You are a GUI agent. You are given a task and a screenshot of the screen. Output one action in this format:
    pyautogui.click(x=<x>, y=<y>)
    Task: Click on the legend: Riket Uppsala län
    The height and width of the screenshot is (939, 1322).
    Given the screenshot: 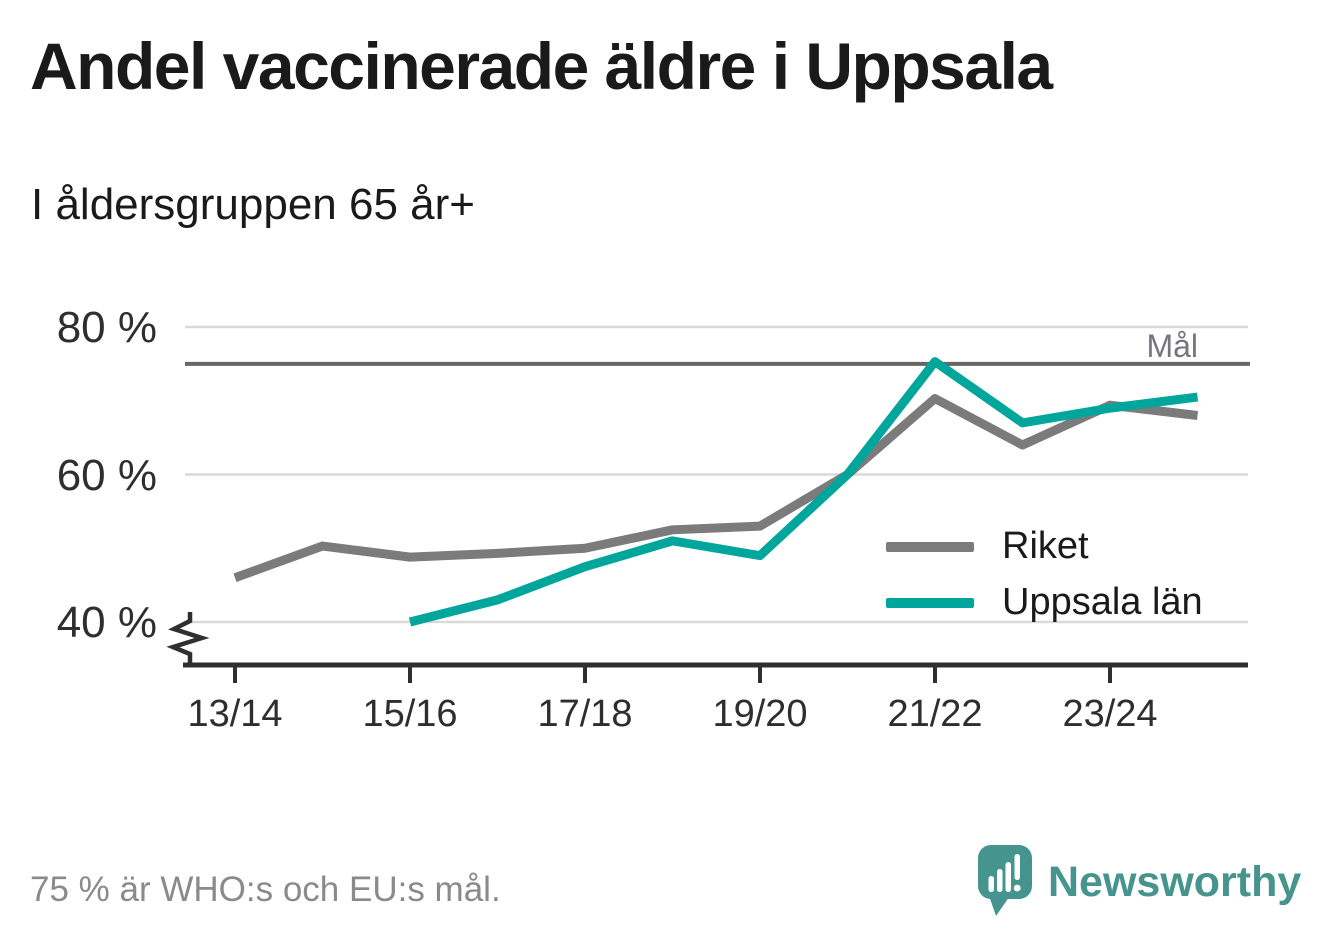 What is the action you would take?
    pyautogui.click(x=1044, y=579)
    